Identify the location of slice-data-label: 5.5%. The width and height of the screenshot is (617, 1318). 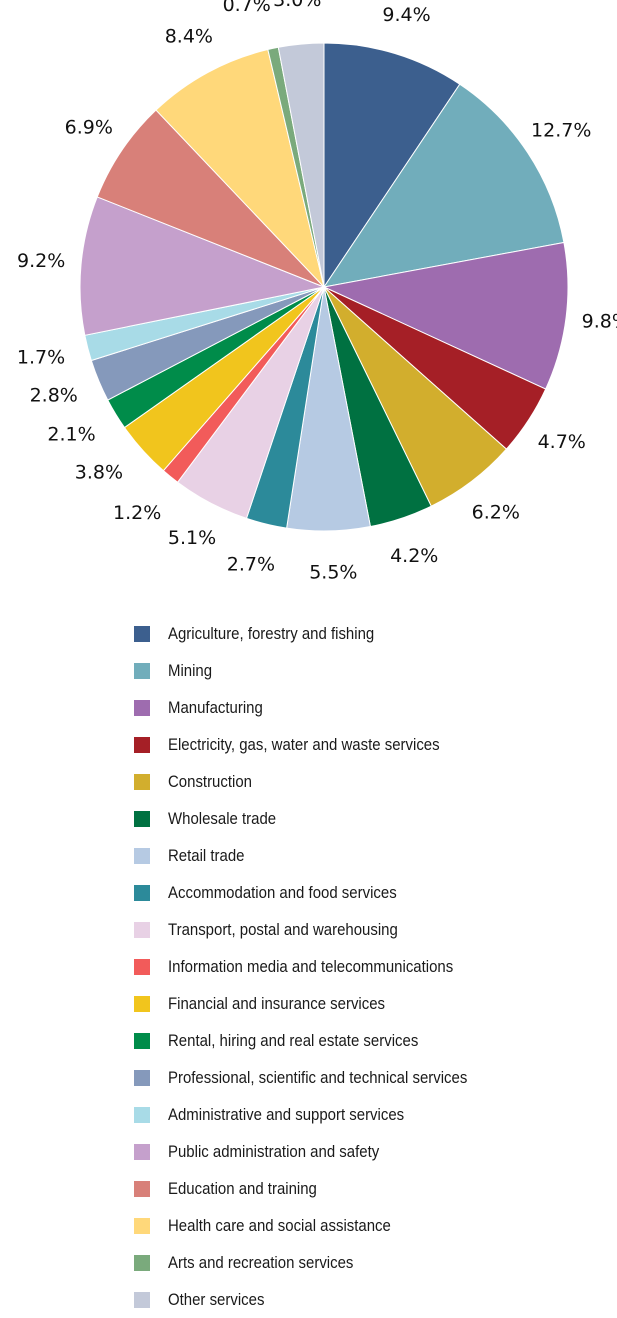
(333, 572).